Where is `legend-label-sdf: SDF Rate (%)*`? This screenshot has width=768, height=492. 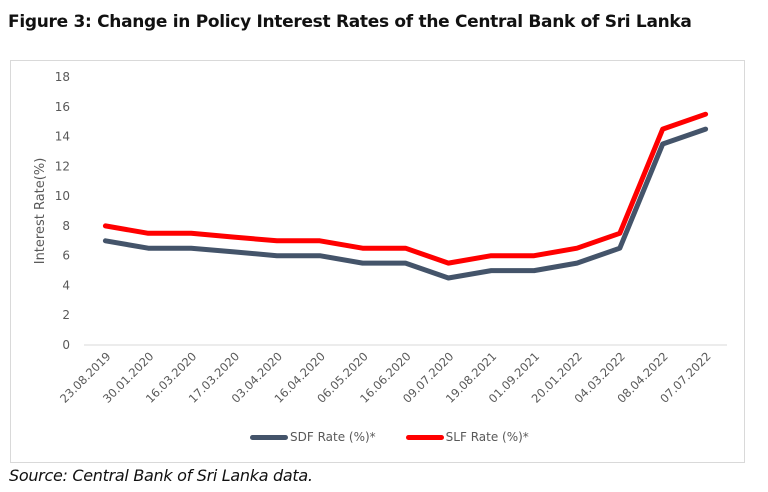 legend-label-sdf: SDF Rate (%)* is located at coordinates (333, 437).